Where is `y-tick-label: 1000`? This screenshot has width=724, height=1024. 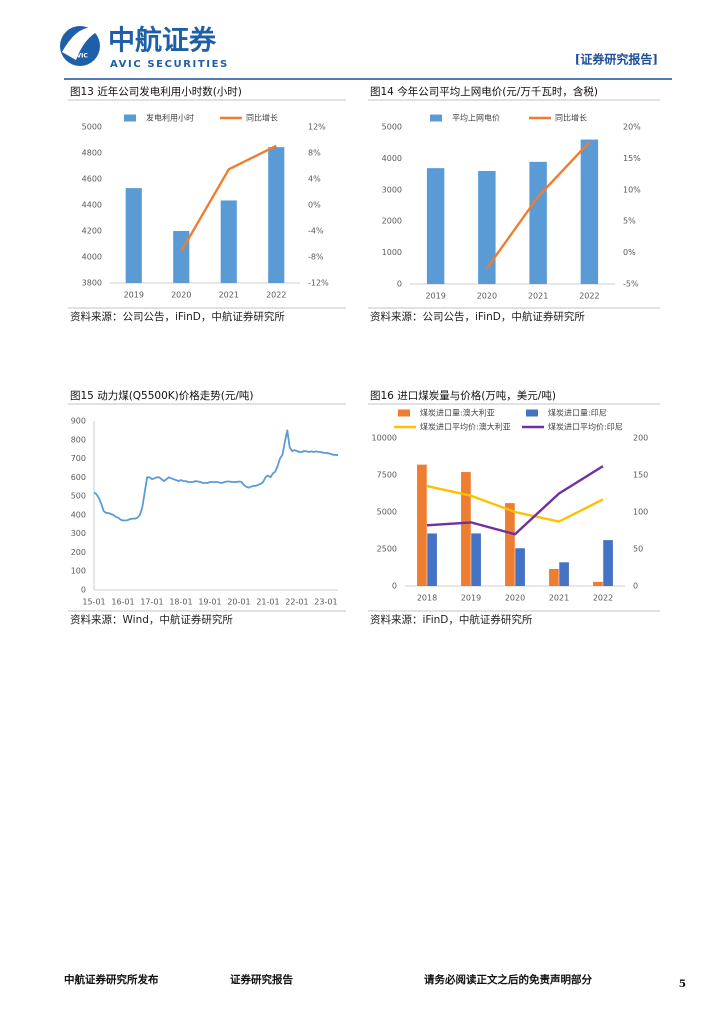 y-tick-label: 1000 is located at coordinates (392, 252).